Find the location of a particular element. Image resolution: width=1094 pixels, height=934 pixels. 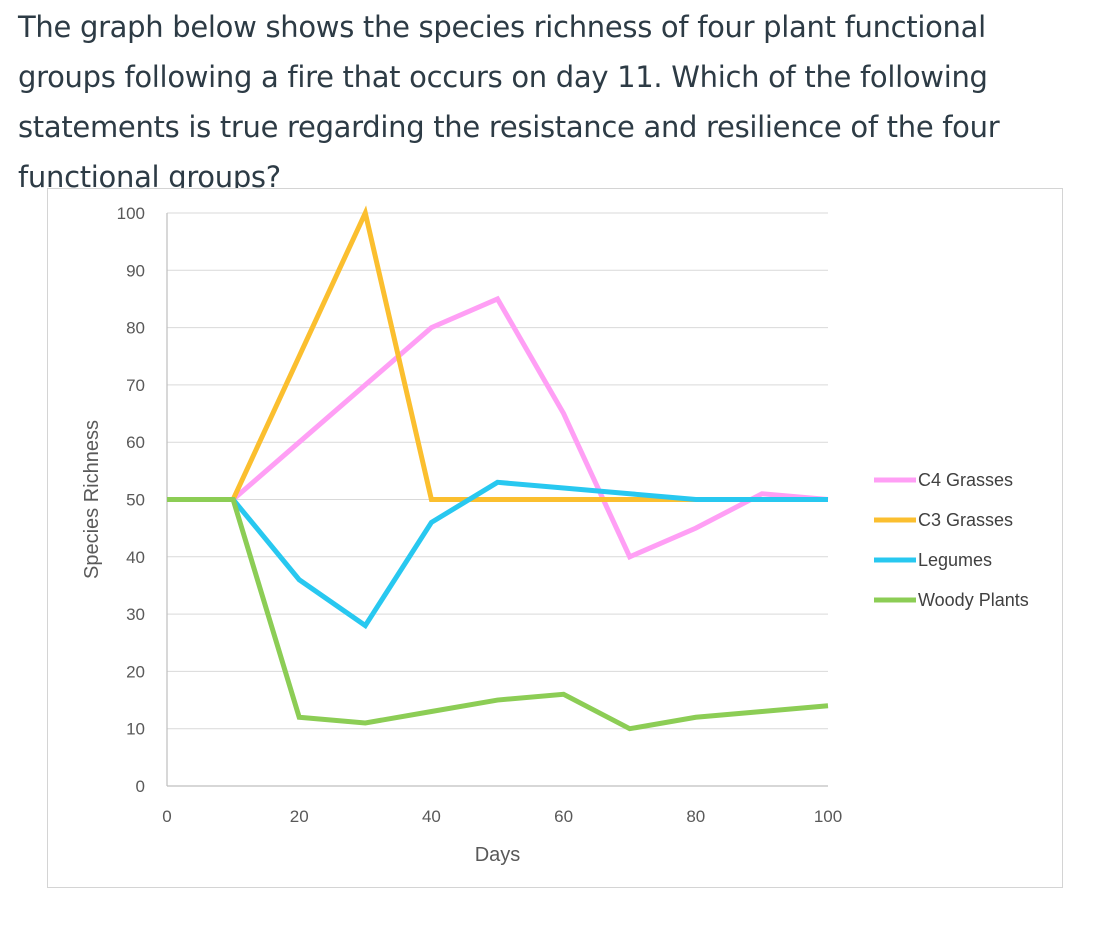

legend-label: C3 Grasses is located at coordinates (965, 520).